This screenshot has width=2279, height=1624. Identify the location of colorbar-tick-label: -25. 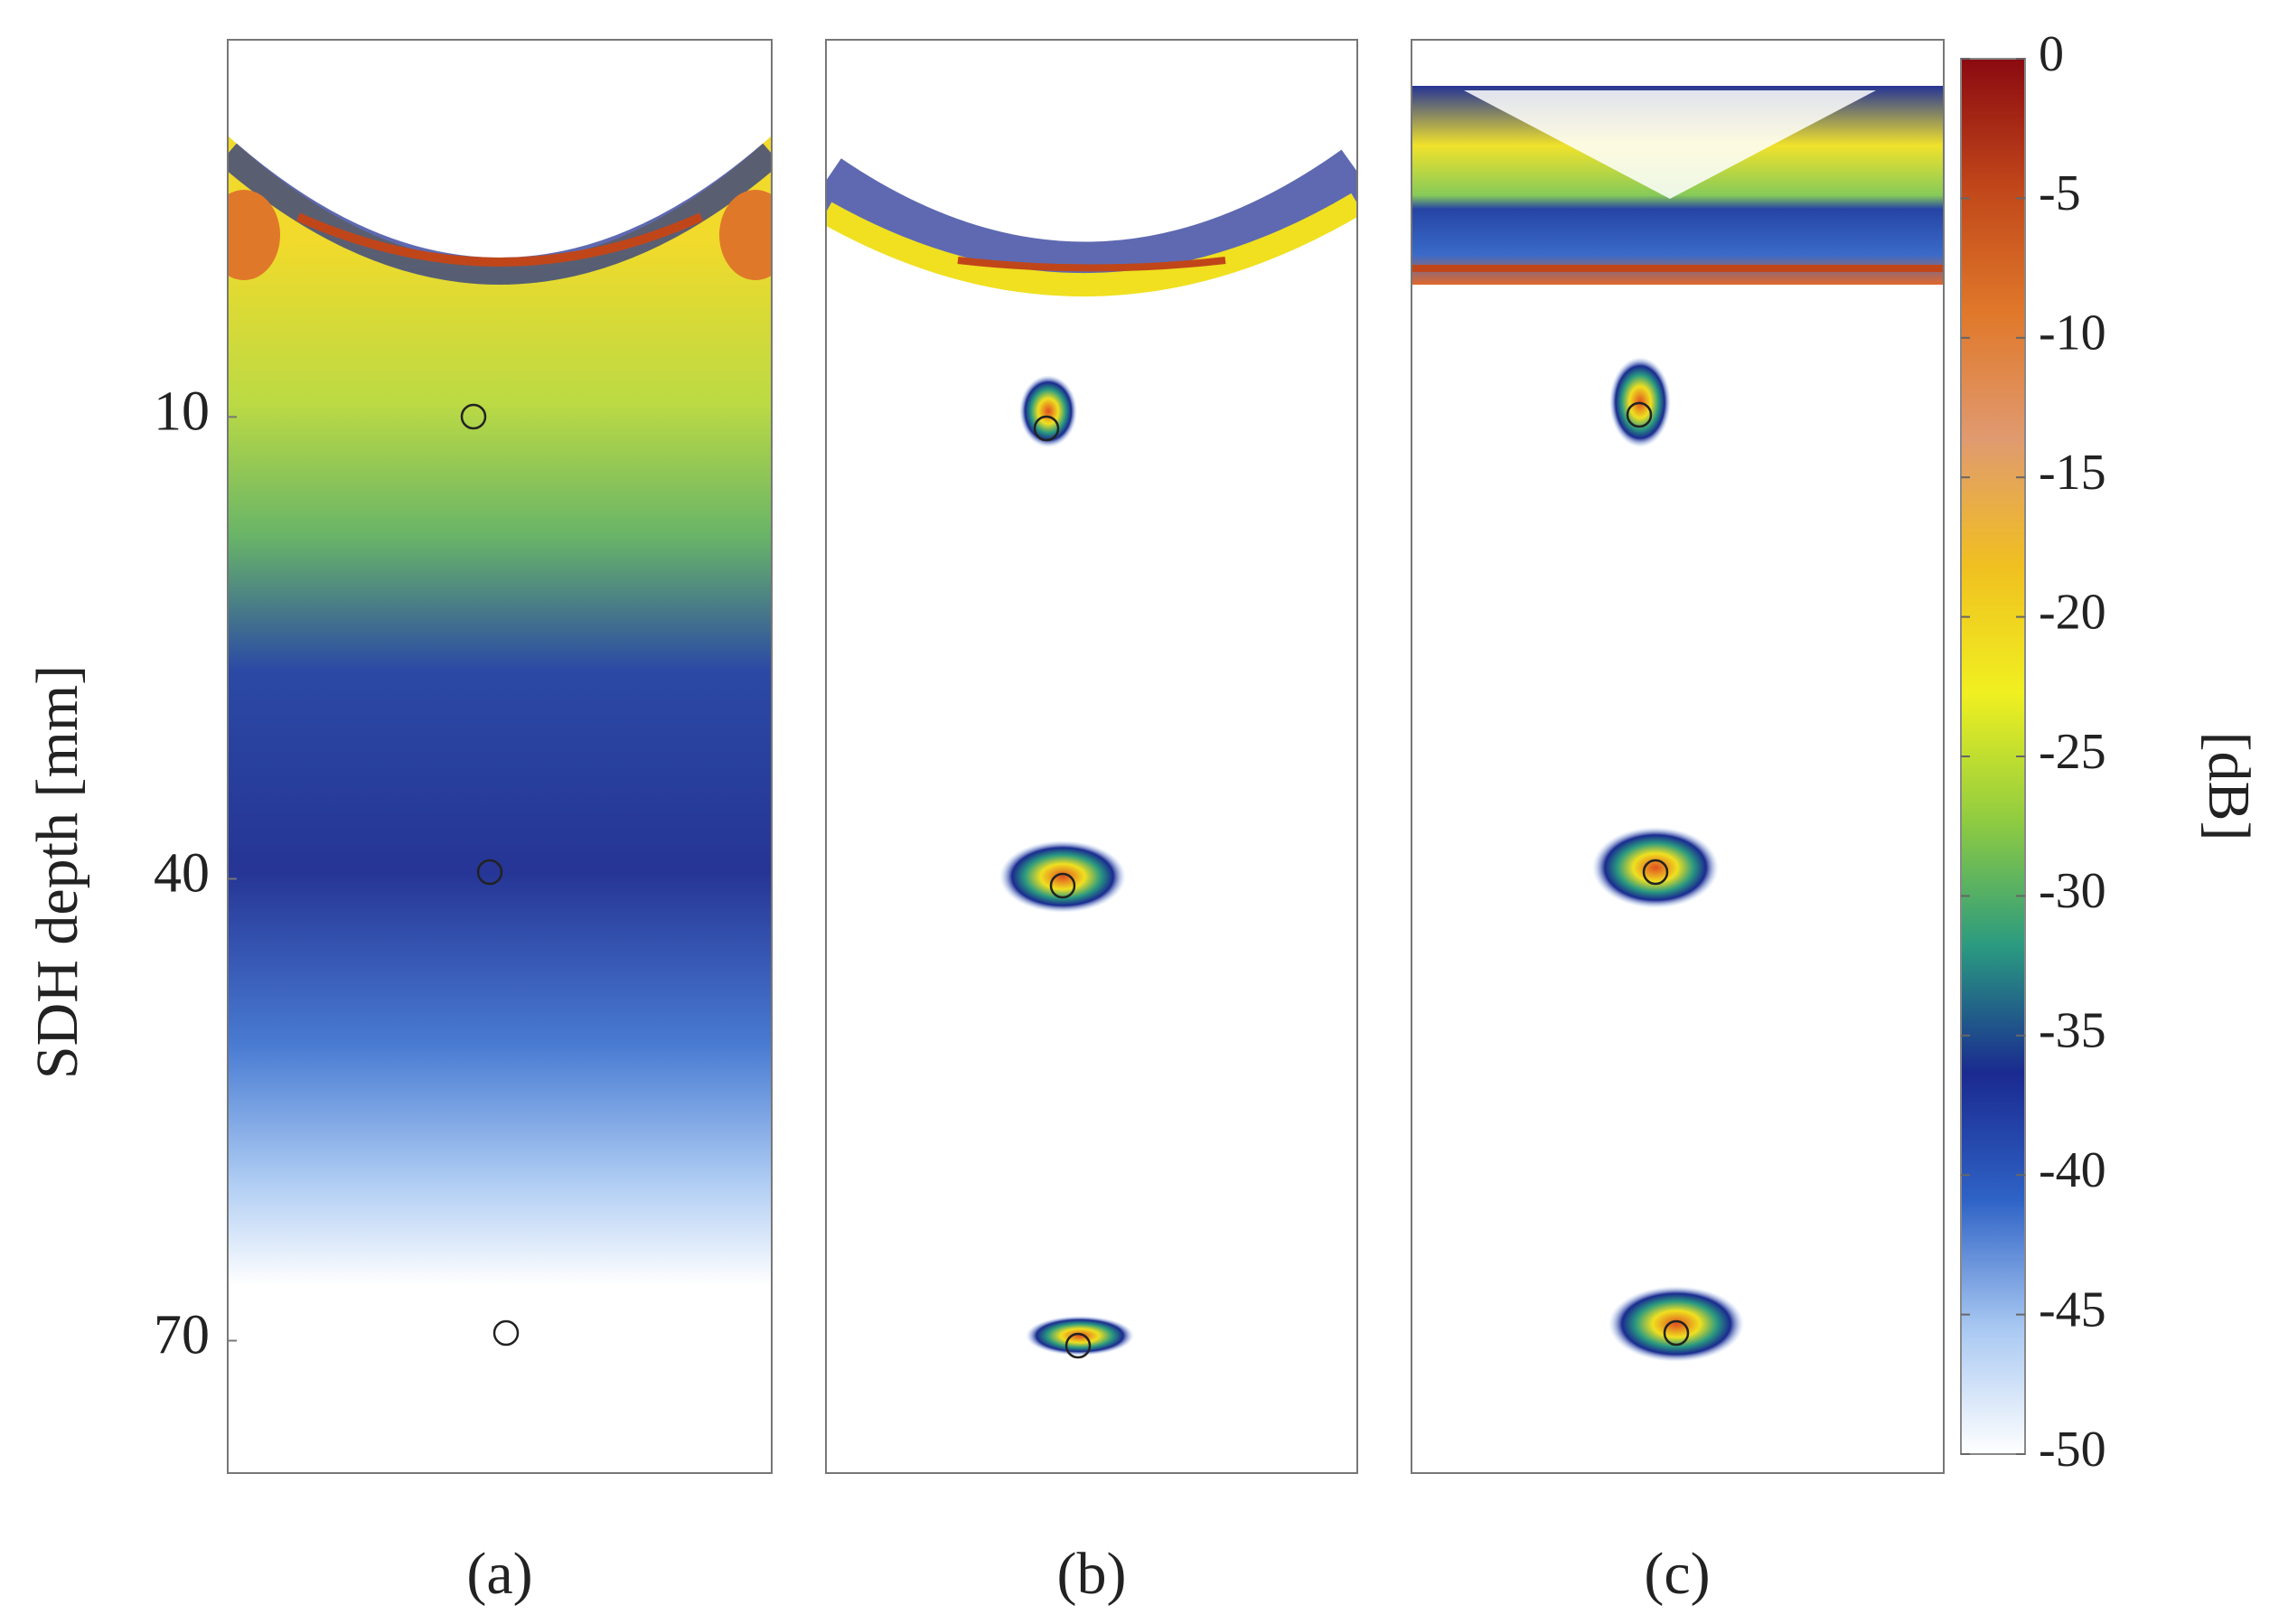
(2072, 752).